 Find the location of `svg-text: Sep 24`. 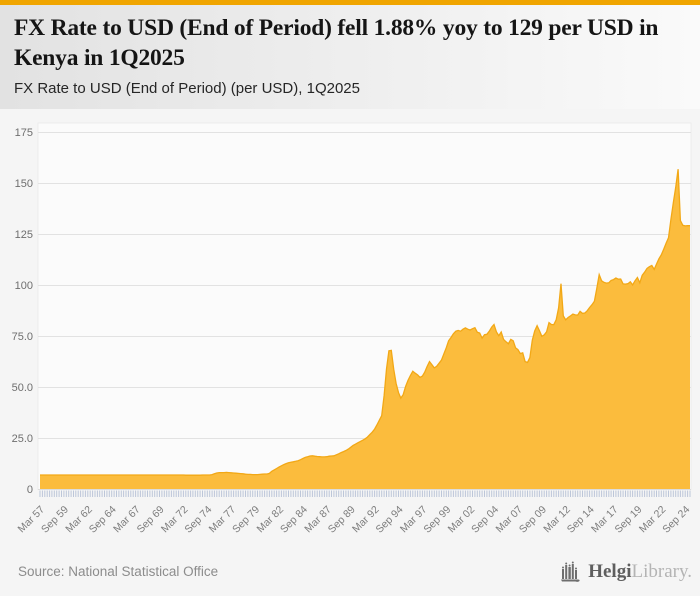

svg-text: Sep 24 is located at coordinates (676, 520).